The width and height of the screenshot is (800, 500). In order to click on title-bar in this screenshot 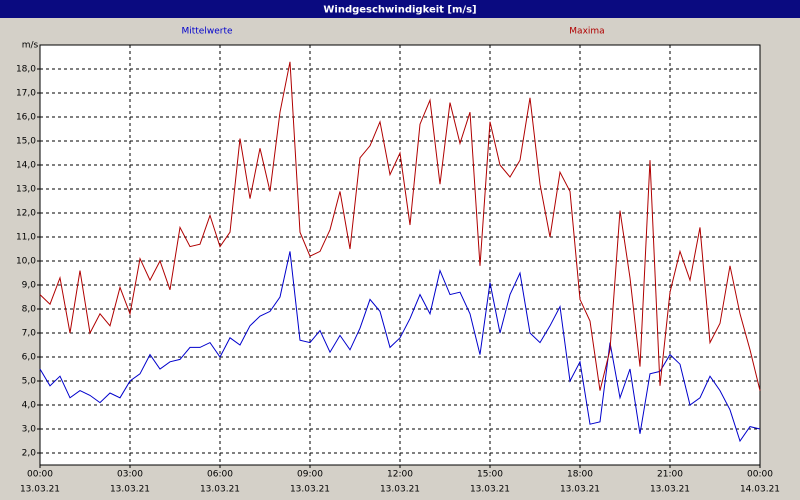, I will do `click(400, 9)`.